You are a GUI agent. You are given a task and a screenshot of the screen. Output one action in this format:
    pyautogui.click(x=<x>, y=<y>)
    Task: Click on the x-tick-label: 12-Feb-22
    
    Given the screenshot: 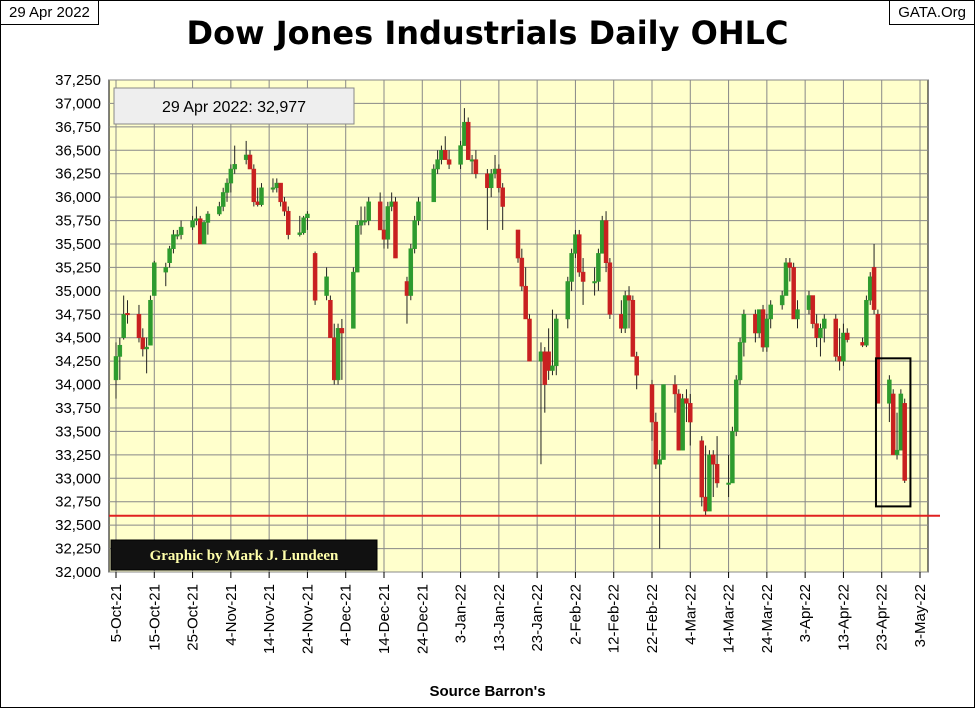 What is the action you would take?
    pyautogui.click(x=614, y=618)
    